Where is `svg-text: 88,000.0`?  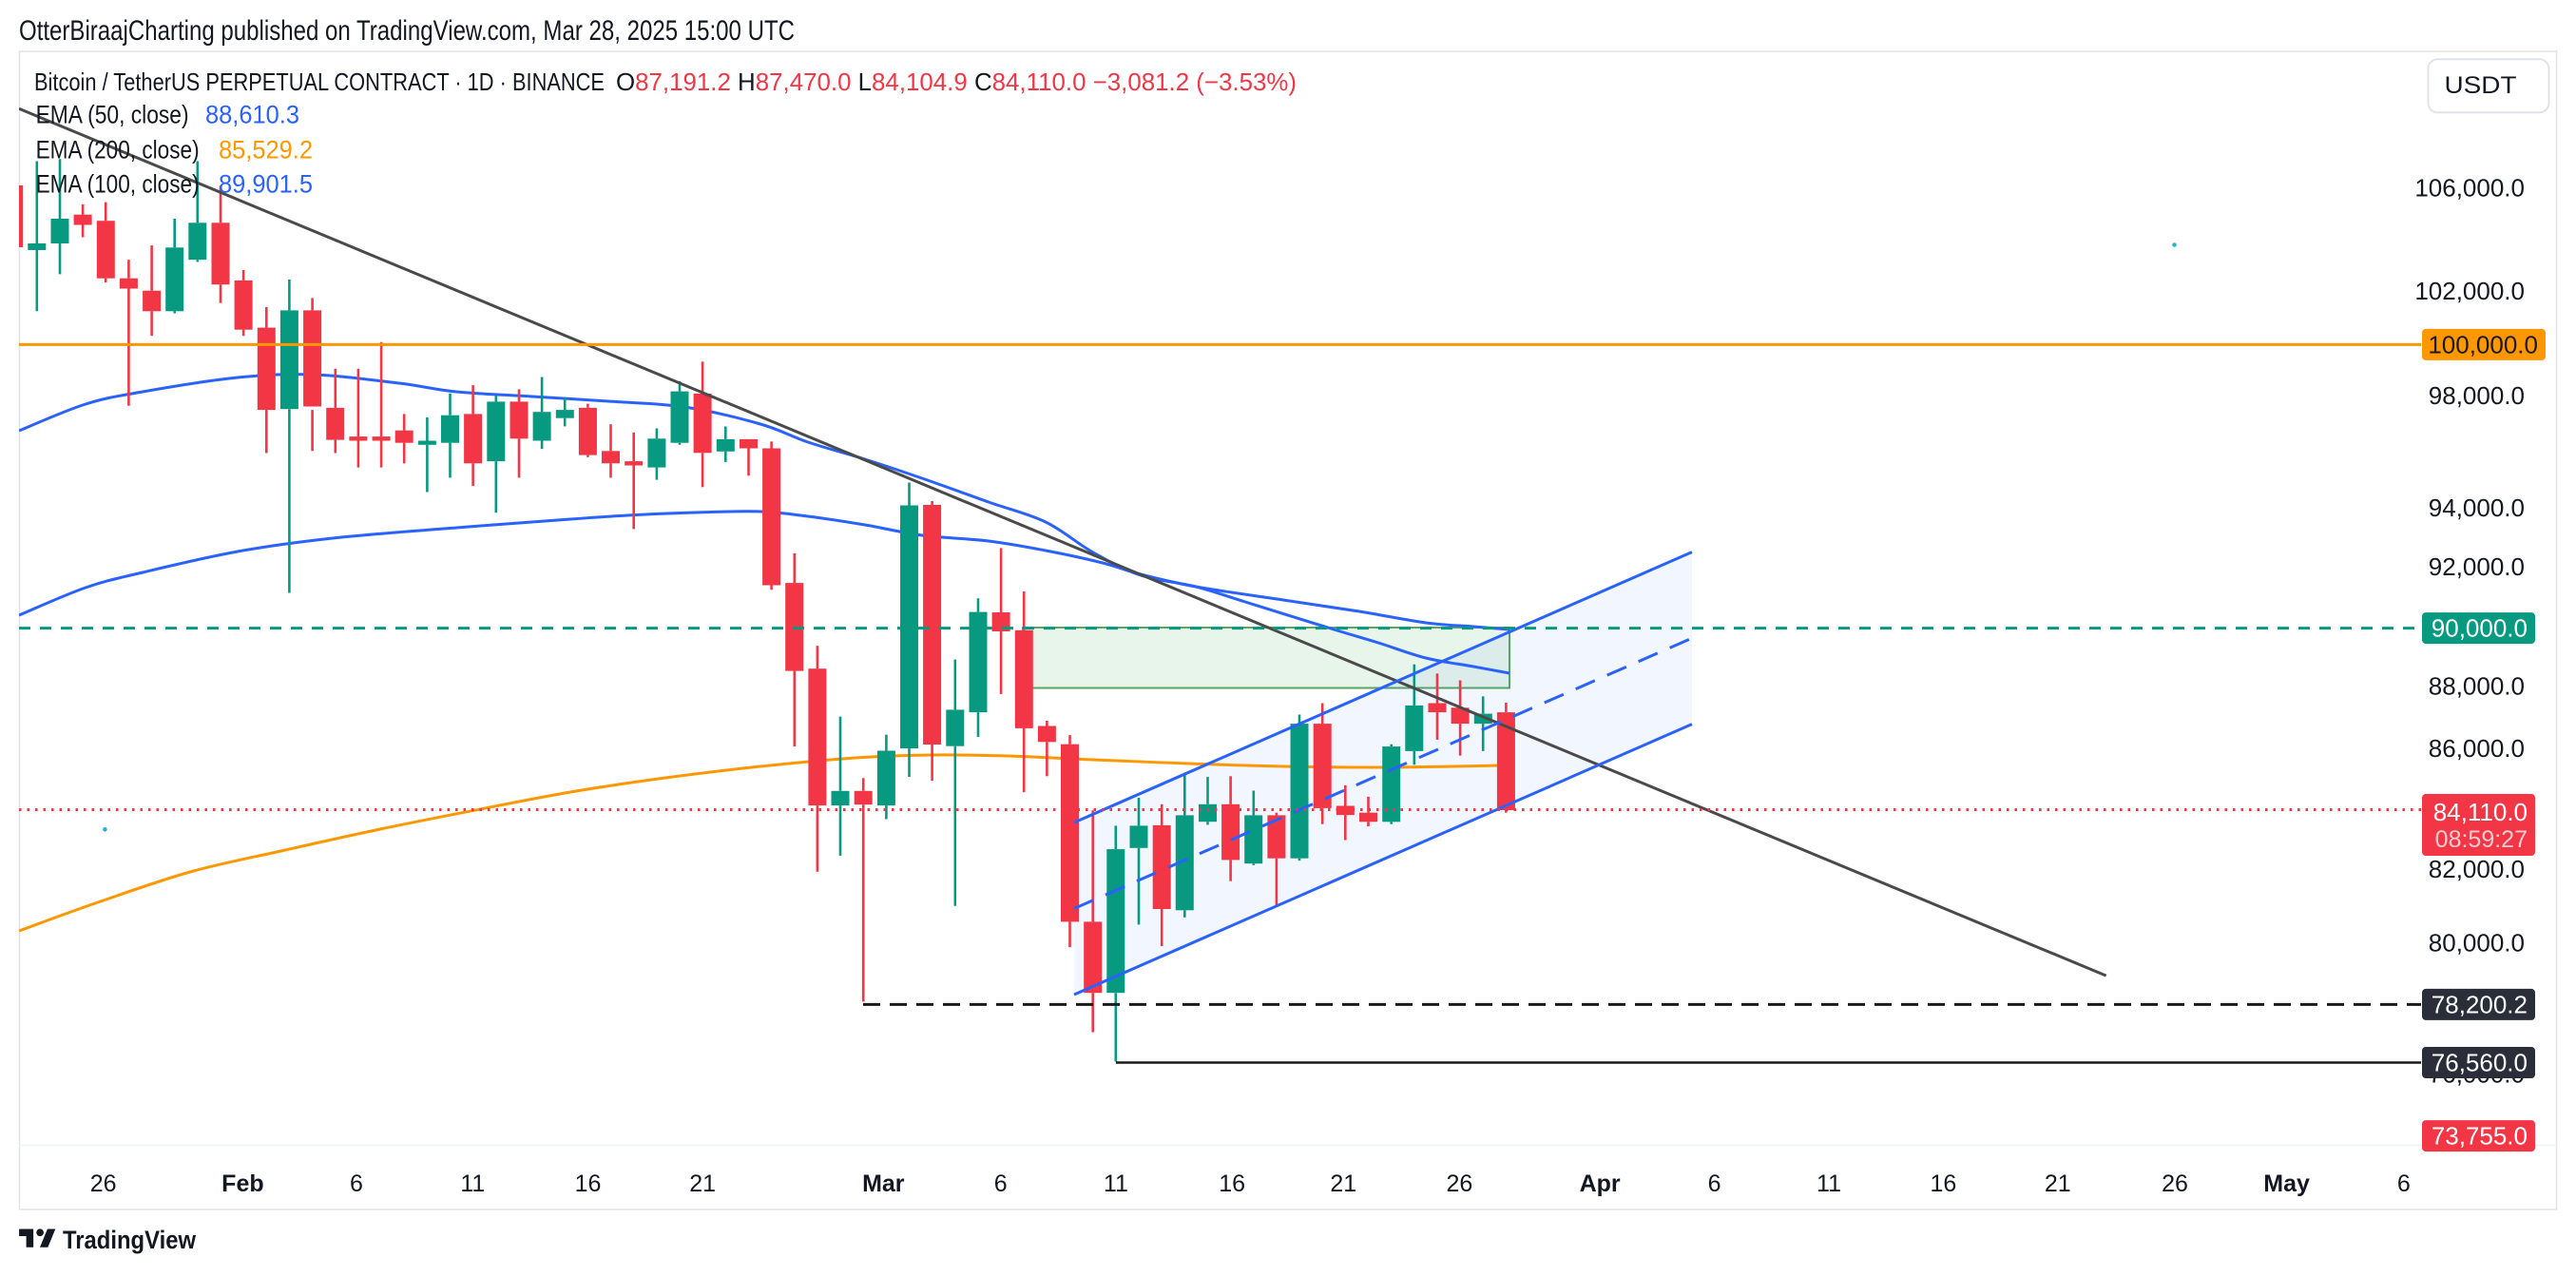
svg-text: 88,000.0 is located at coordinates (2477, 685).